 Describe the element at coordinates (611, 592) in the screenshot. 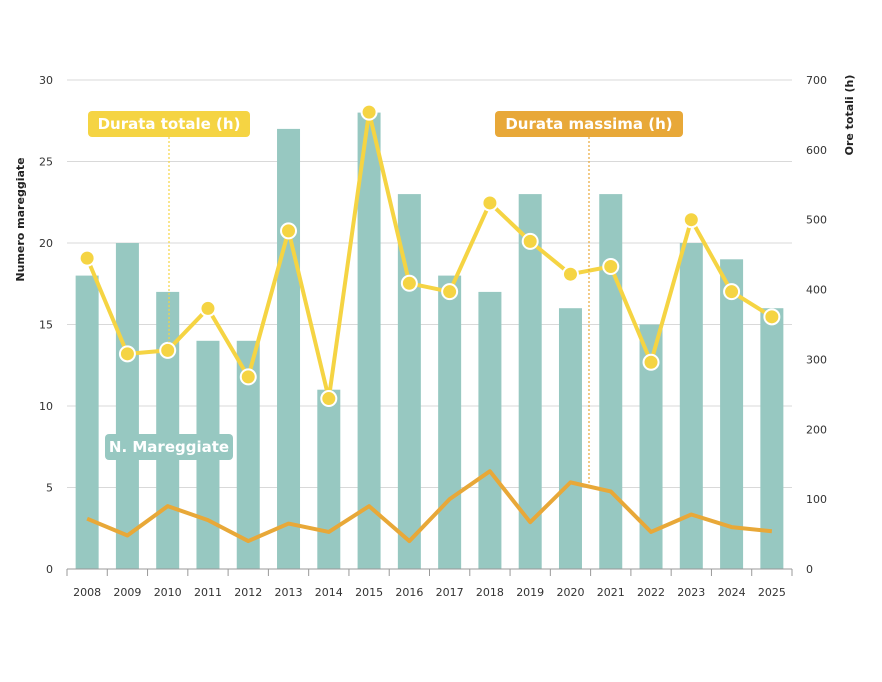

I see `x-tick-label: 2021` at that location.